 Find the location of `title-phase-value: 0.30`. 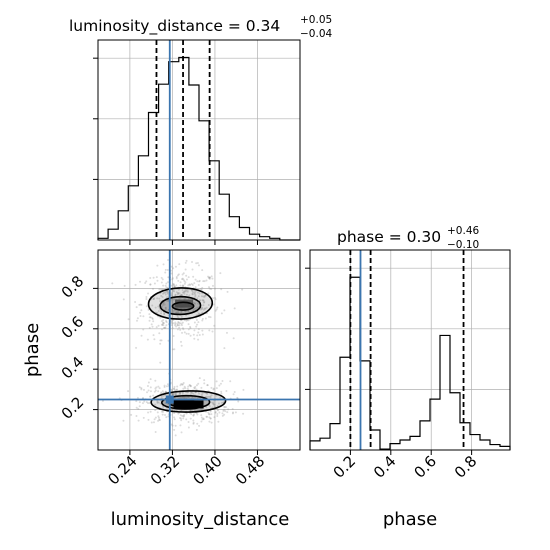

title-phase-value: 0.30 is located at coordinates (424, 237).